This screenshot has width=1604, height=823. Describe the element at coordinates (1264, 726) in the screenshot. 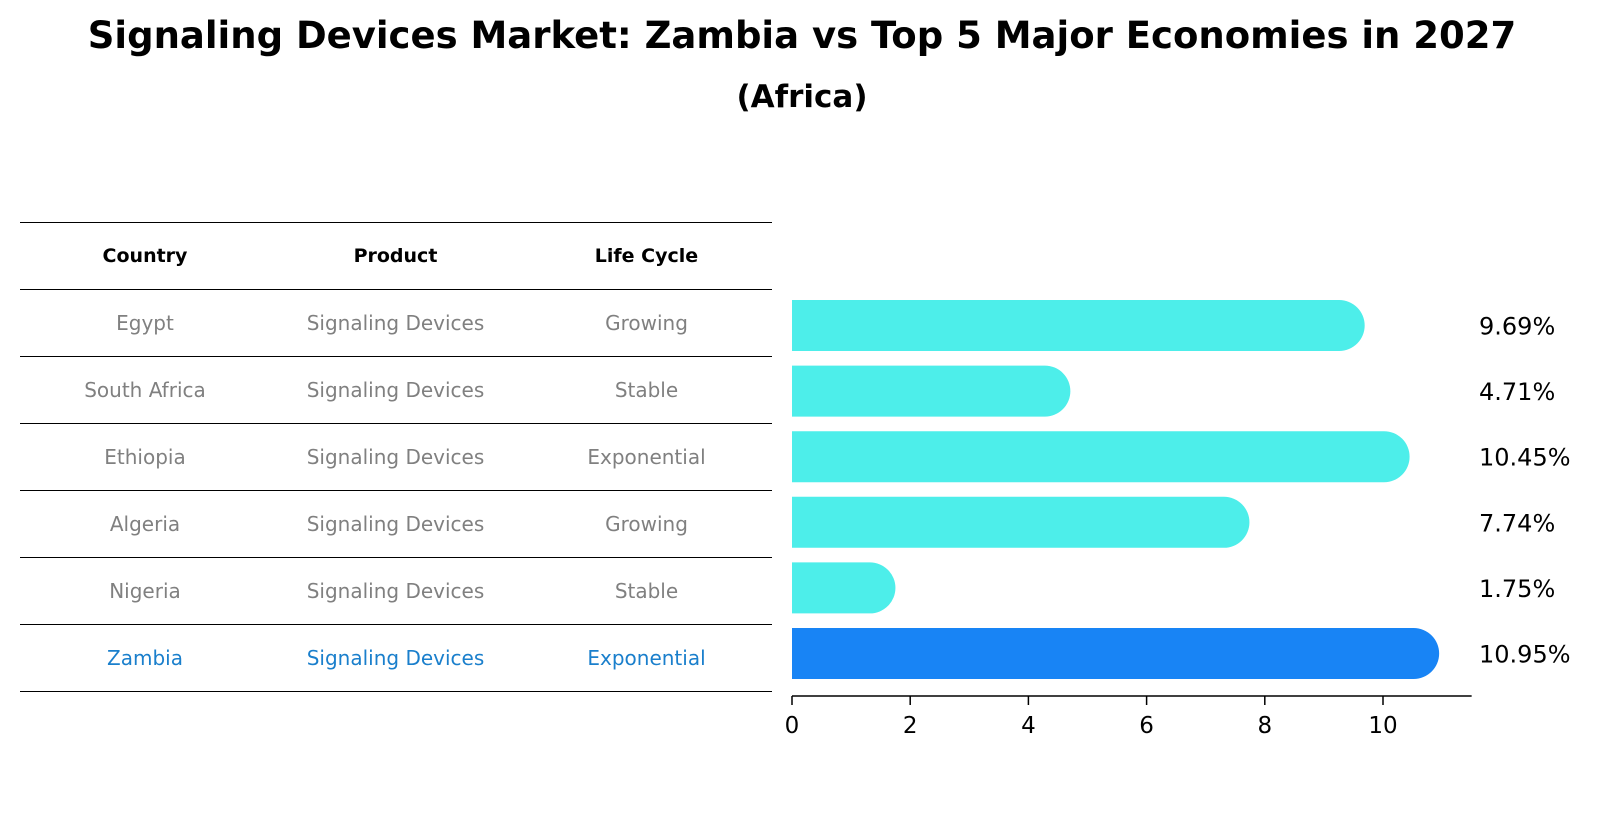

I see `x-tick-label: 8` at that location.